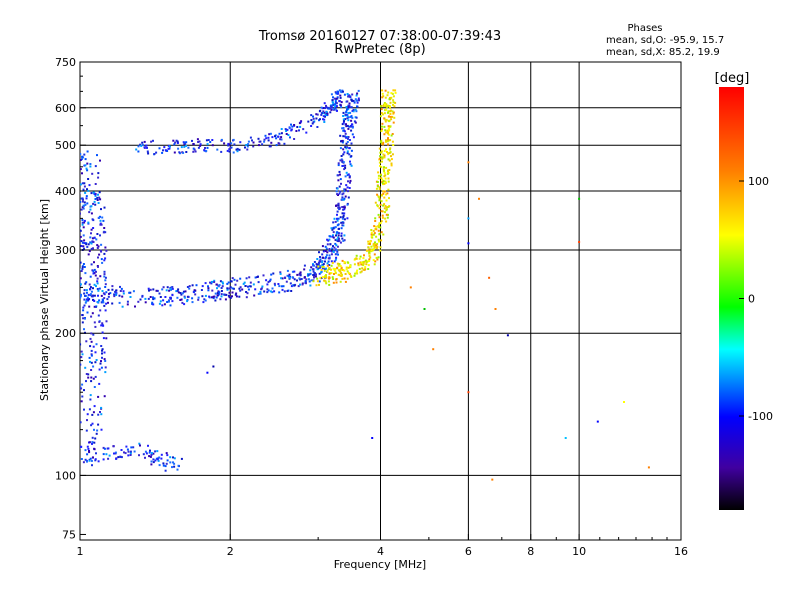  I want to click on y-tick-label: 100, so click(65, 475).